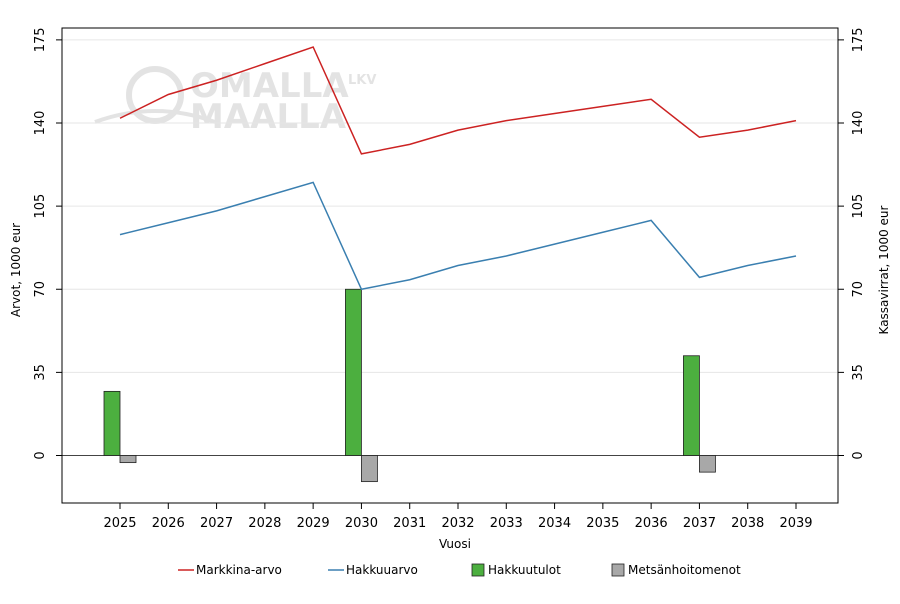 The width and height of the screenshot is (900, 604). Describe the element at coordinates (455, 544) in the screenshot. I see `x-axis-title: Vuosi` at that location.